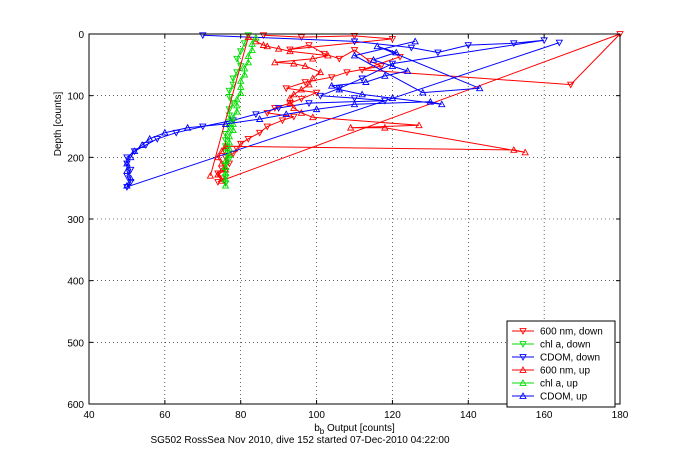  What do you see at coordinates (75, 405) in the screenshot?
I see `y-tick-label: 600` at bounding box center [75, 405].